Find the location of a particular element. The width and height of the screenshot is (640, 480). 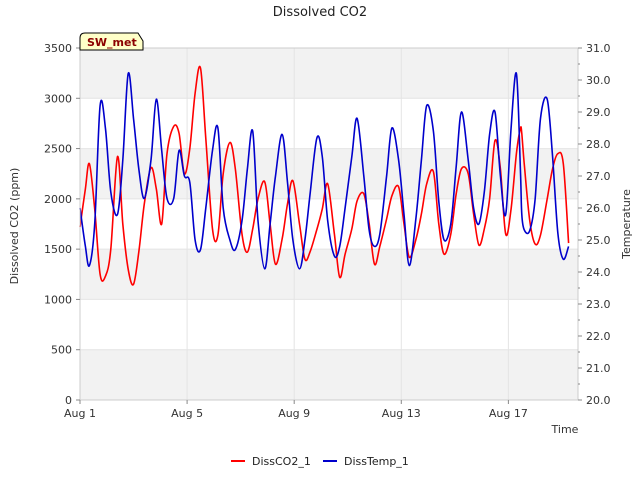

legend-label-dissco2: DissCO2_1 is located at coordinates (281, 461).